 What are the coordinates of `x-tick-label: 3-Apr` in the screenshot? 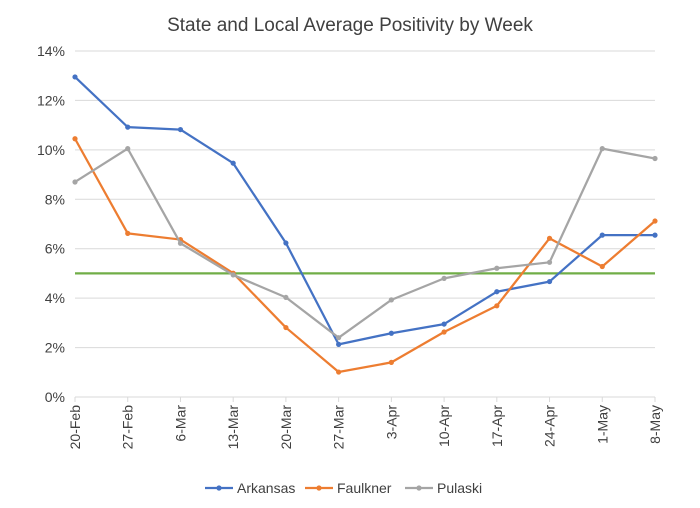 It's located at (391, 422).